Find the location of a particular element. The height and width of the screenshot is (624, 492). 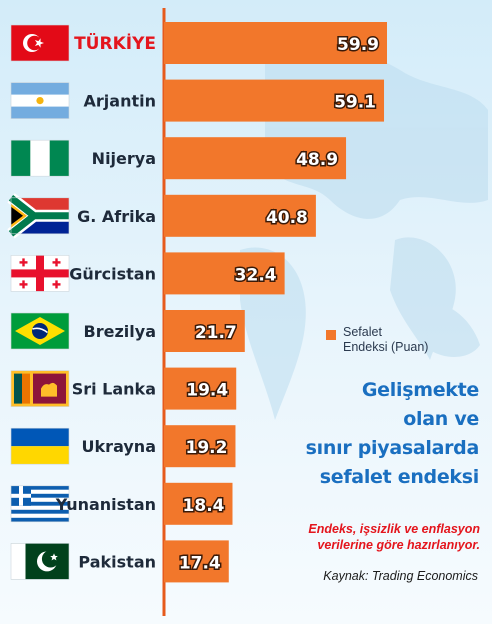

source-credit: Kaynak: Trading Economics is located at coordinates (400, 576).